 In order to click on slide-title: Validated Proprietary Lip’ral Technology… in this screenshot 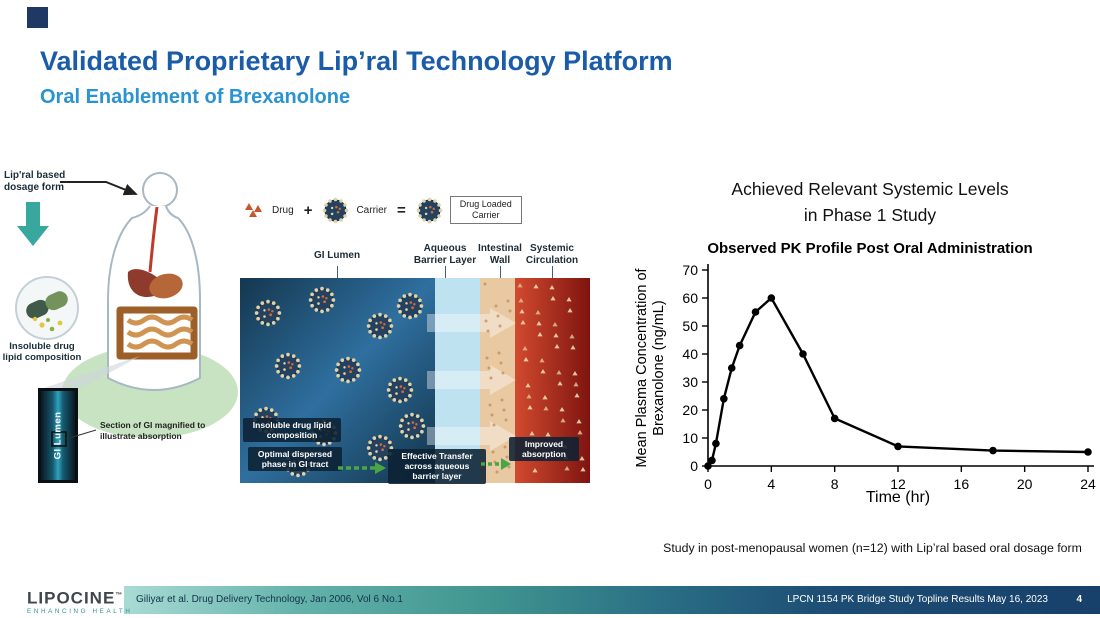, I will do `click(356, 61)`.